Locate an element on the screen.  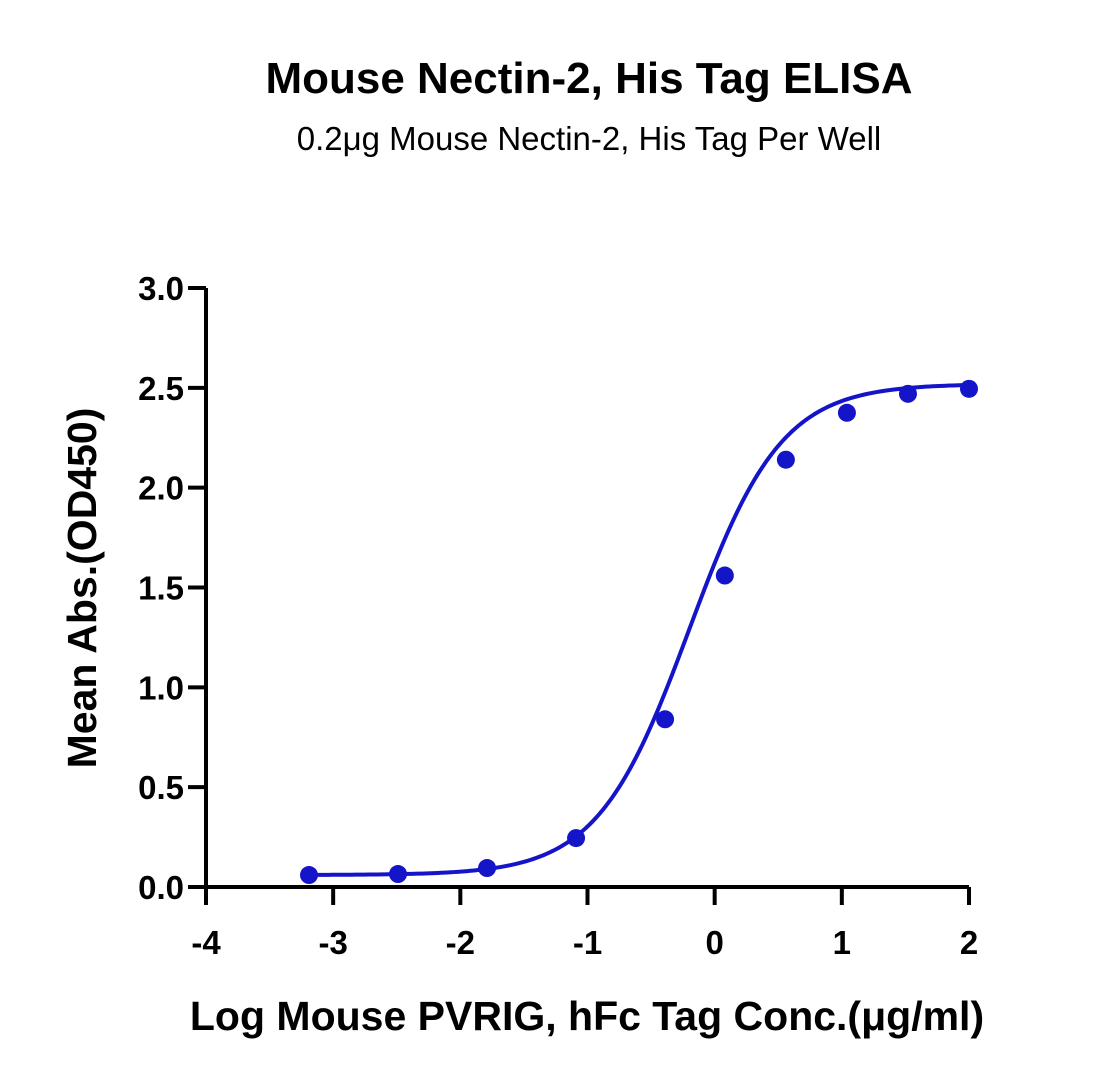
x-tick-label: -4 is located at coordinates (206, 942).